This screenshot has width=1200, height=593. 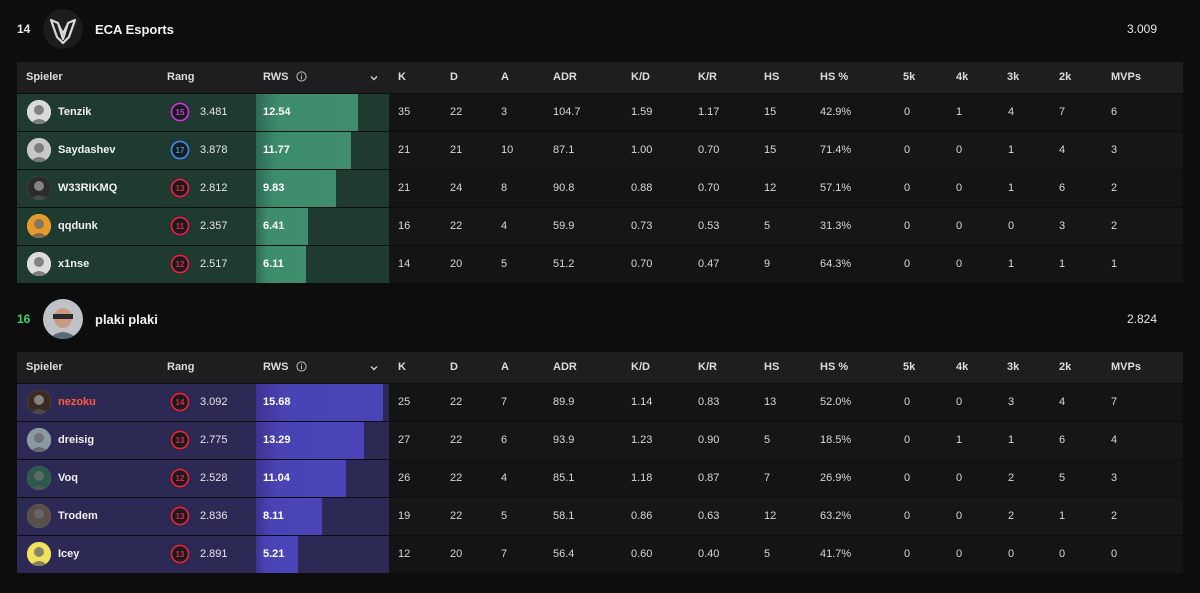 What do you see at coordinates (564, 516) in the screenshot?
I see `stat-adr: 58.1` at bounding box center [564, 516].